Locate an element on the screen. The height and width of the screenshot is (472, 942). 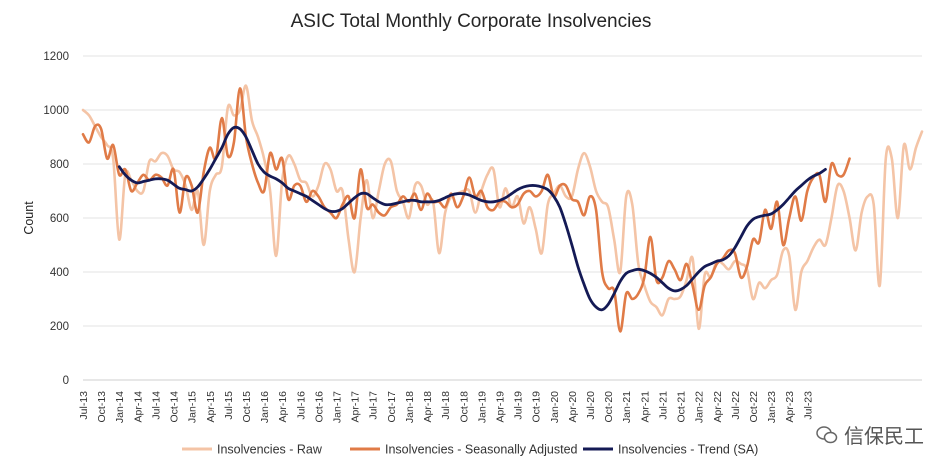
x-tick-label: Jan-21 is located at coordinates (627, 407).